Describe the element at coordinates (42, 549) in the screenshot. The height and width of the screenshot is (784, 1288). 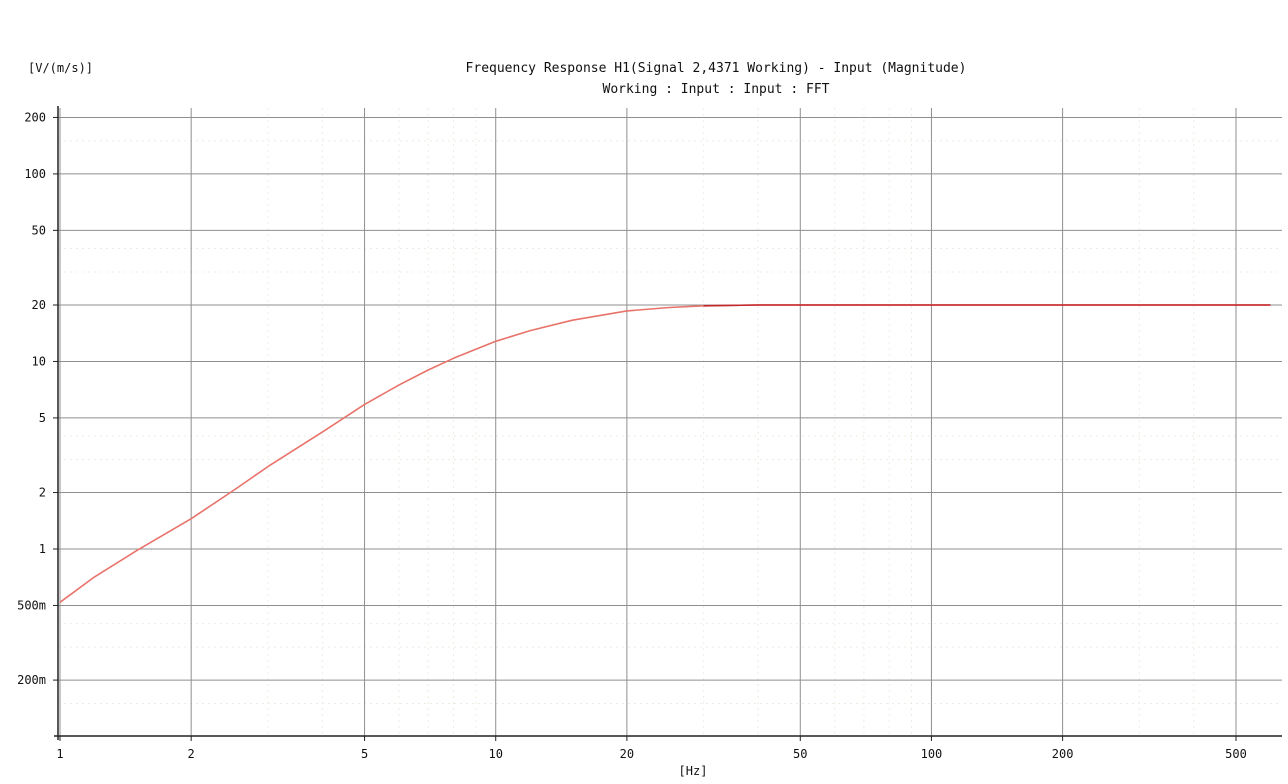
I see `y-tick-label: 1` at that location.